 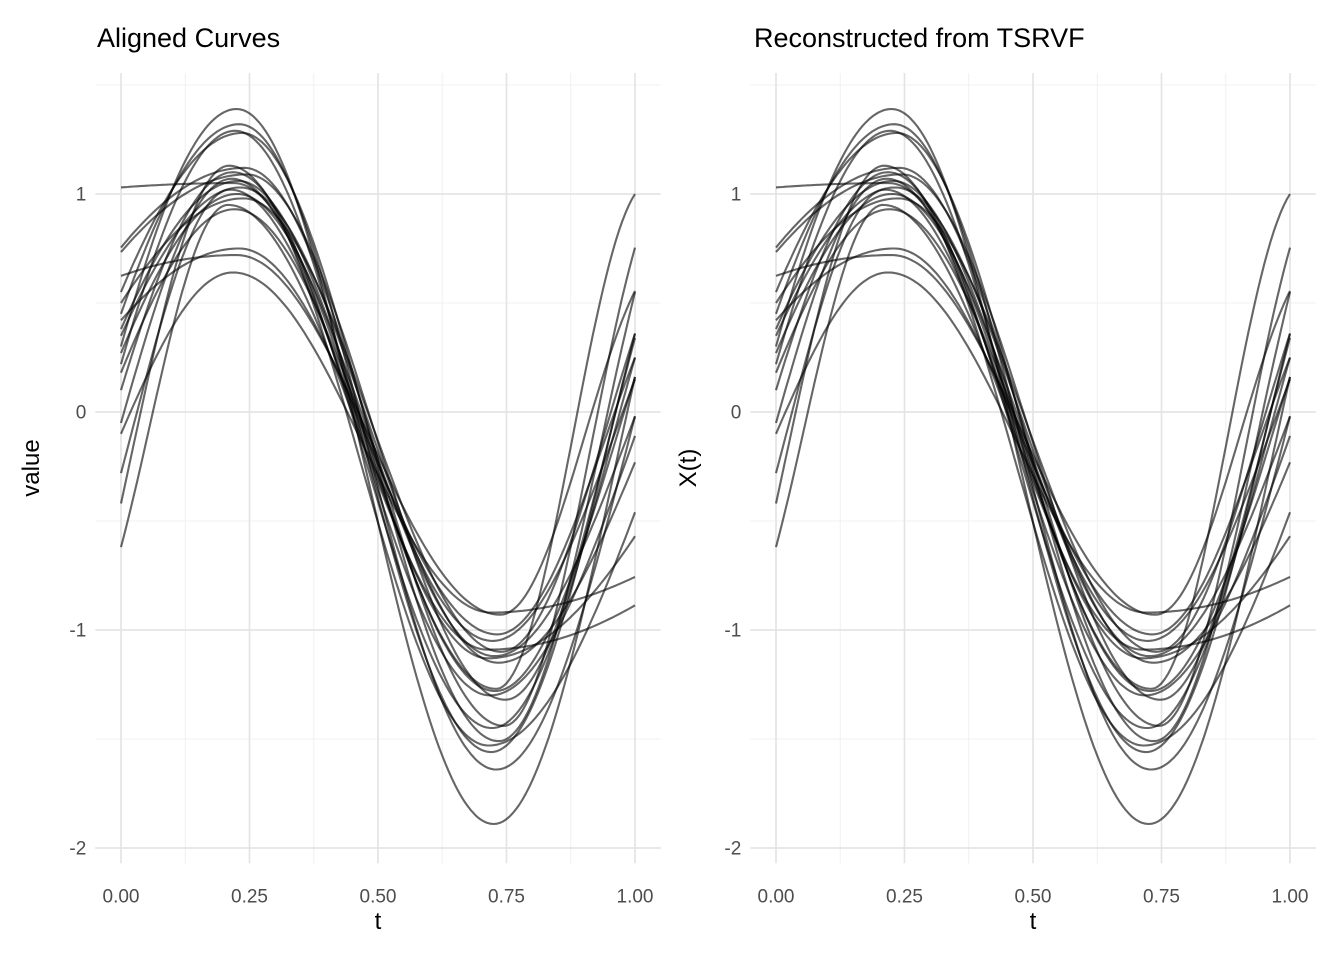 I want to click on right-y-axis-title: X(t), so click(x=688, y=468).